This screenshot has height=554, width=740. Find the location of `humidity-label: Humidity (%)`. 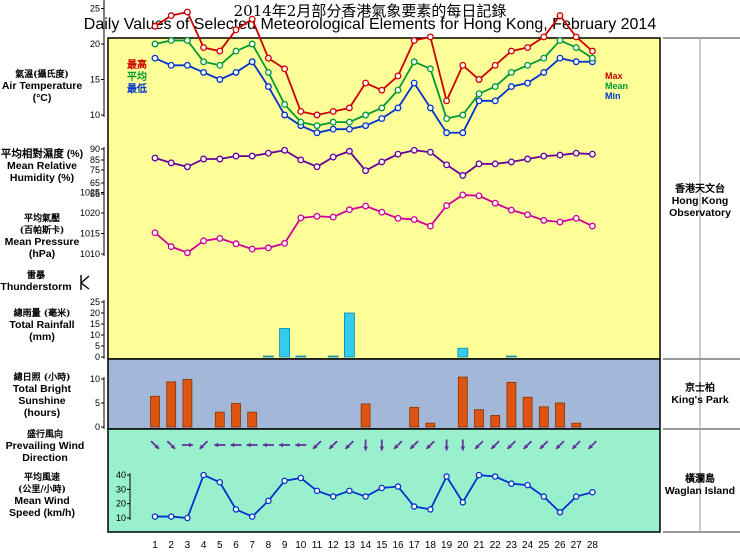

humidity-label: Humidity (%) is located at coordinates (42, 178).